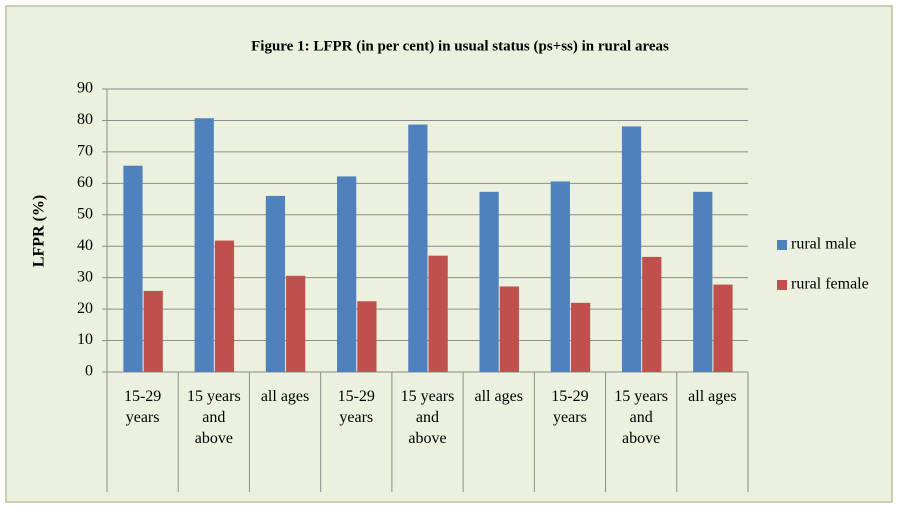 Image resolution: width=899 pixels, height=508 pixels. Describe the element at coordinates (89, 371) in the screenshot. I see `y-tick-label: 0` at that location.